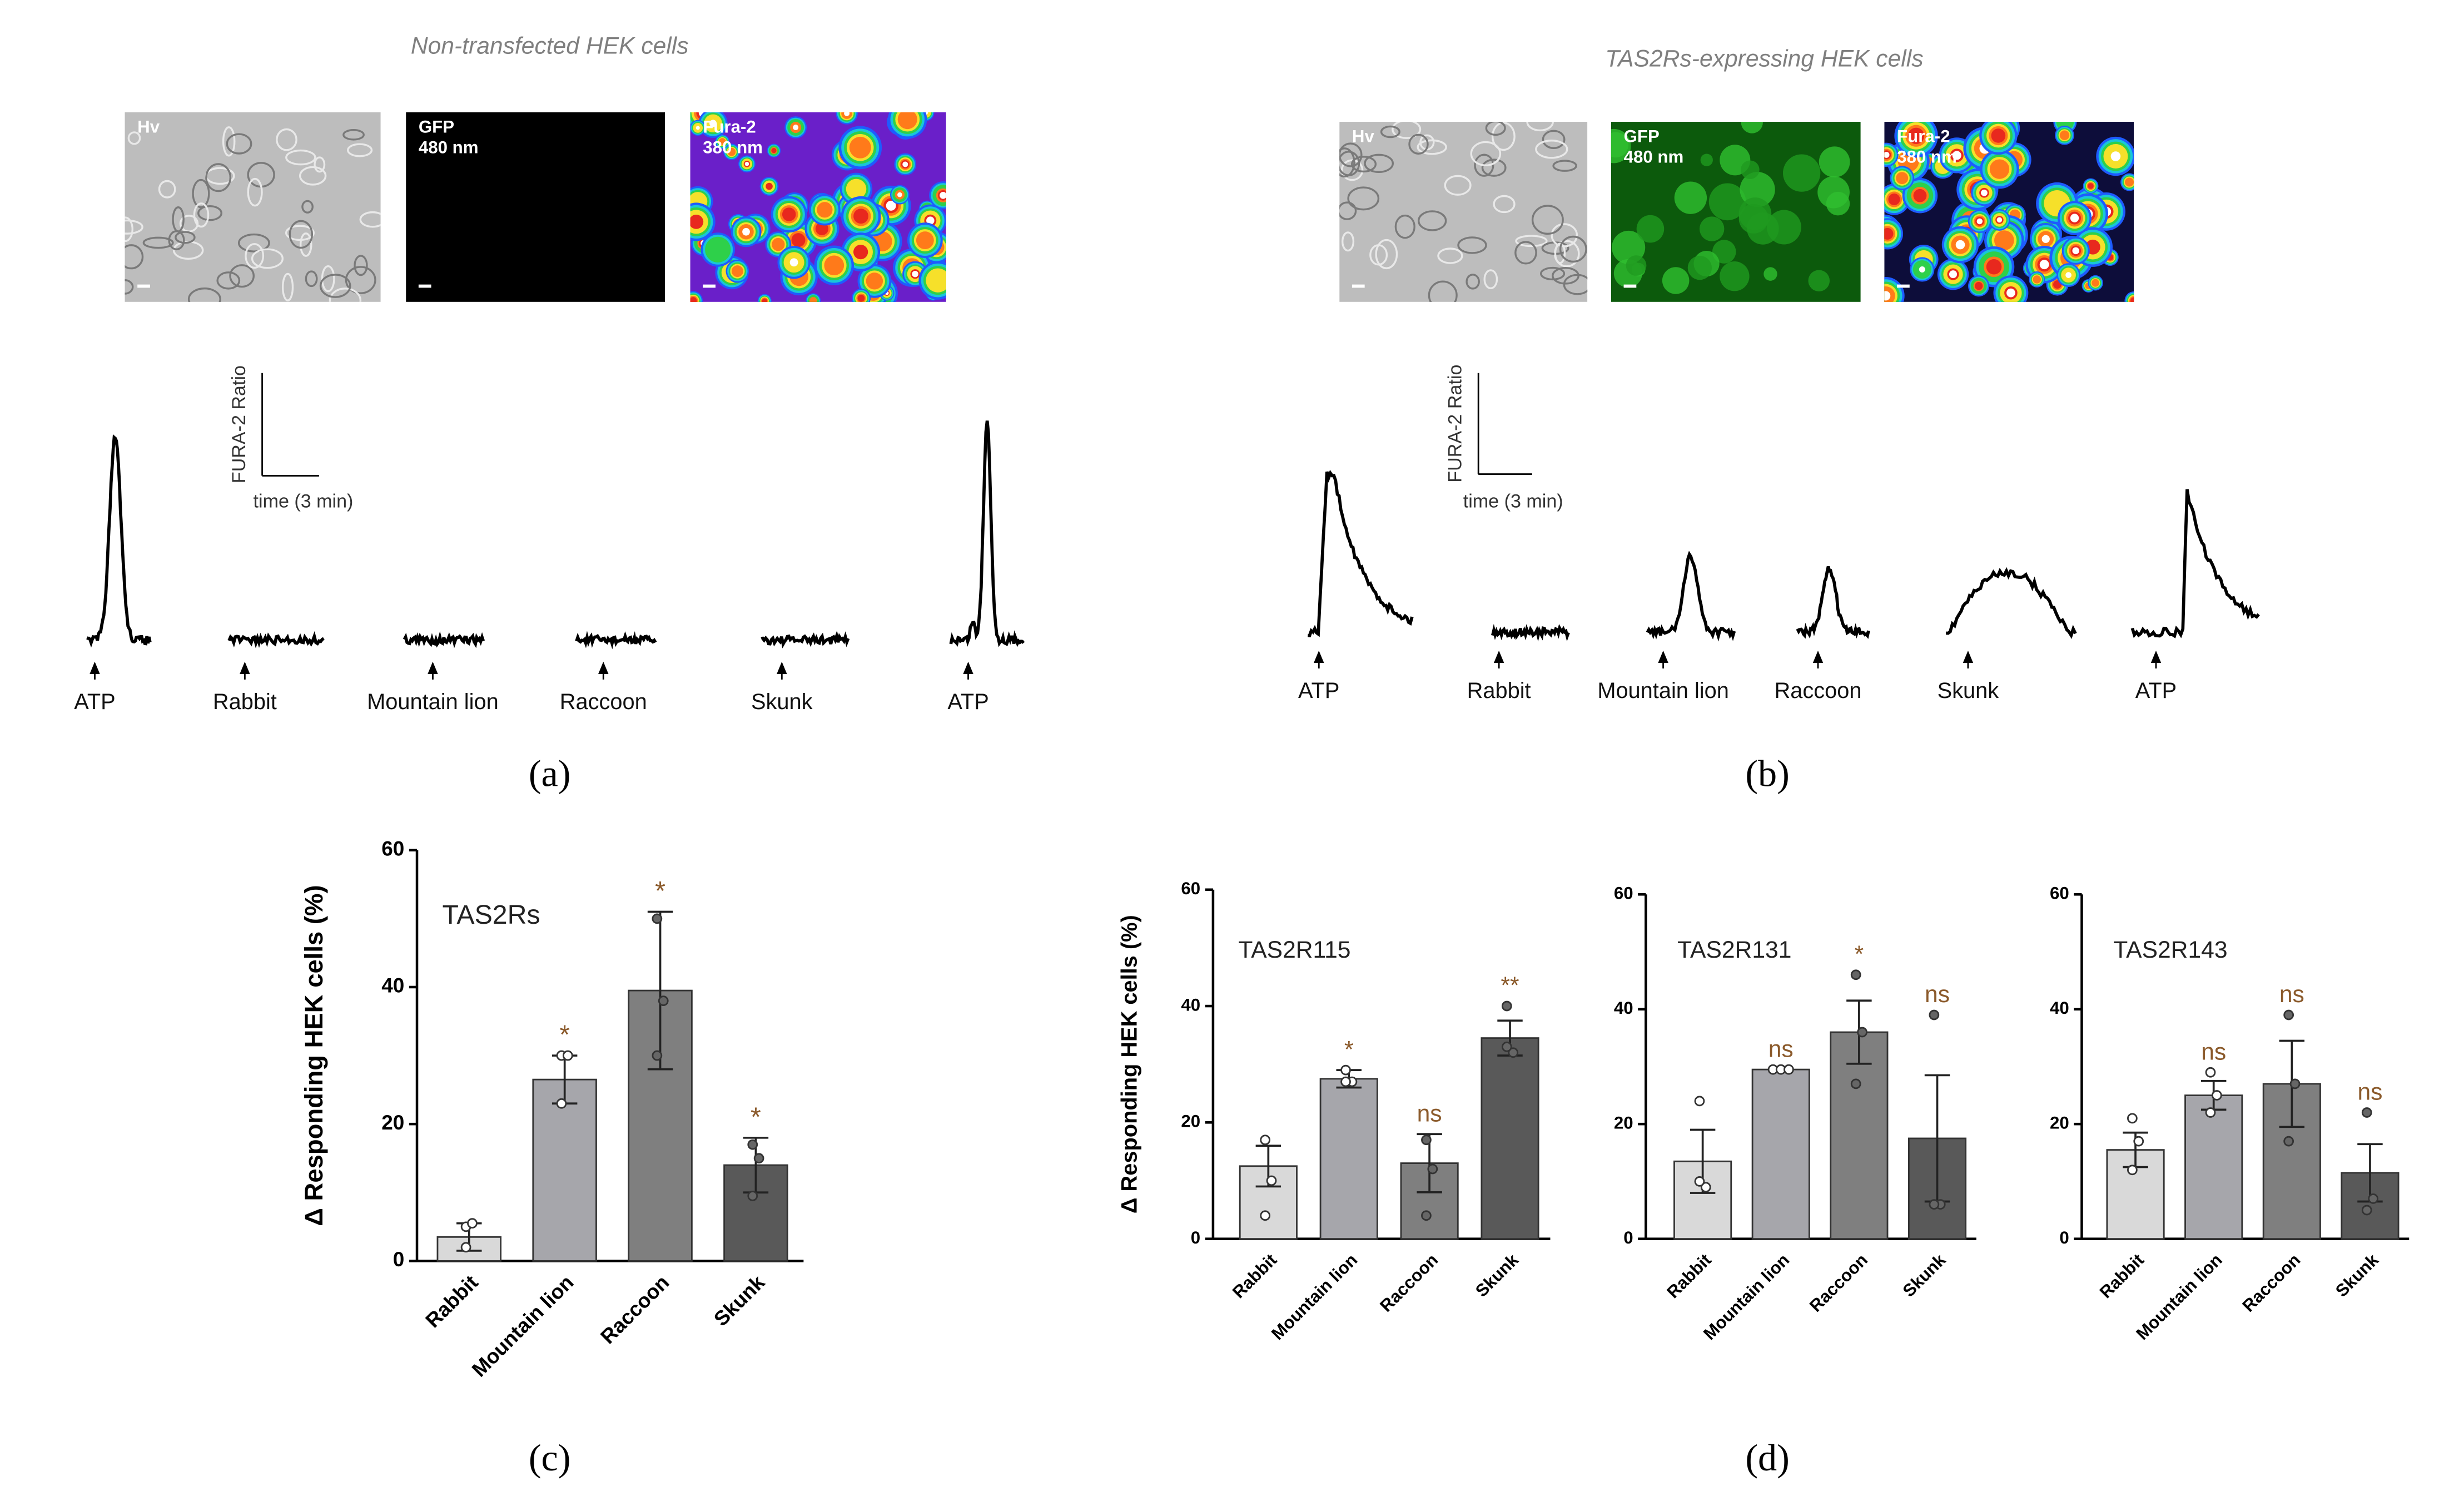  What do you see at coordinates (1510, 985) in the screenshot?
I see `significance-label: **` at bounding box center [1510, 985].